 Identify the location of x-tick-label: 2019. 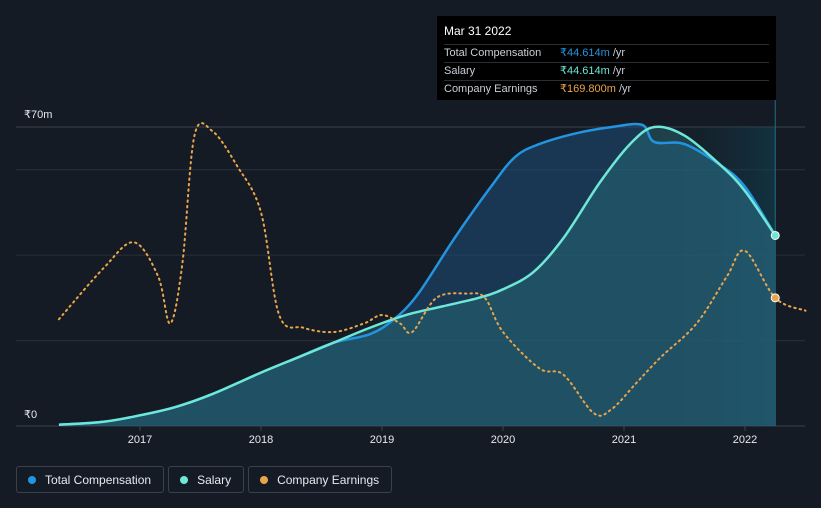
(382, 440).